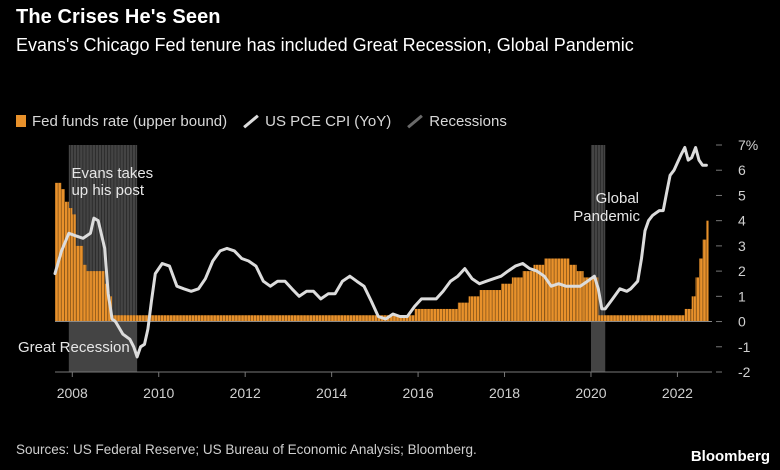 This screenshot has width=780, height=470. I want to click on y-tick-label-5: 3, so click(742, 246).